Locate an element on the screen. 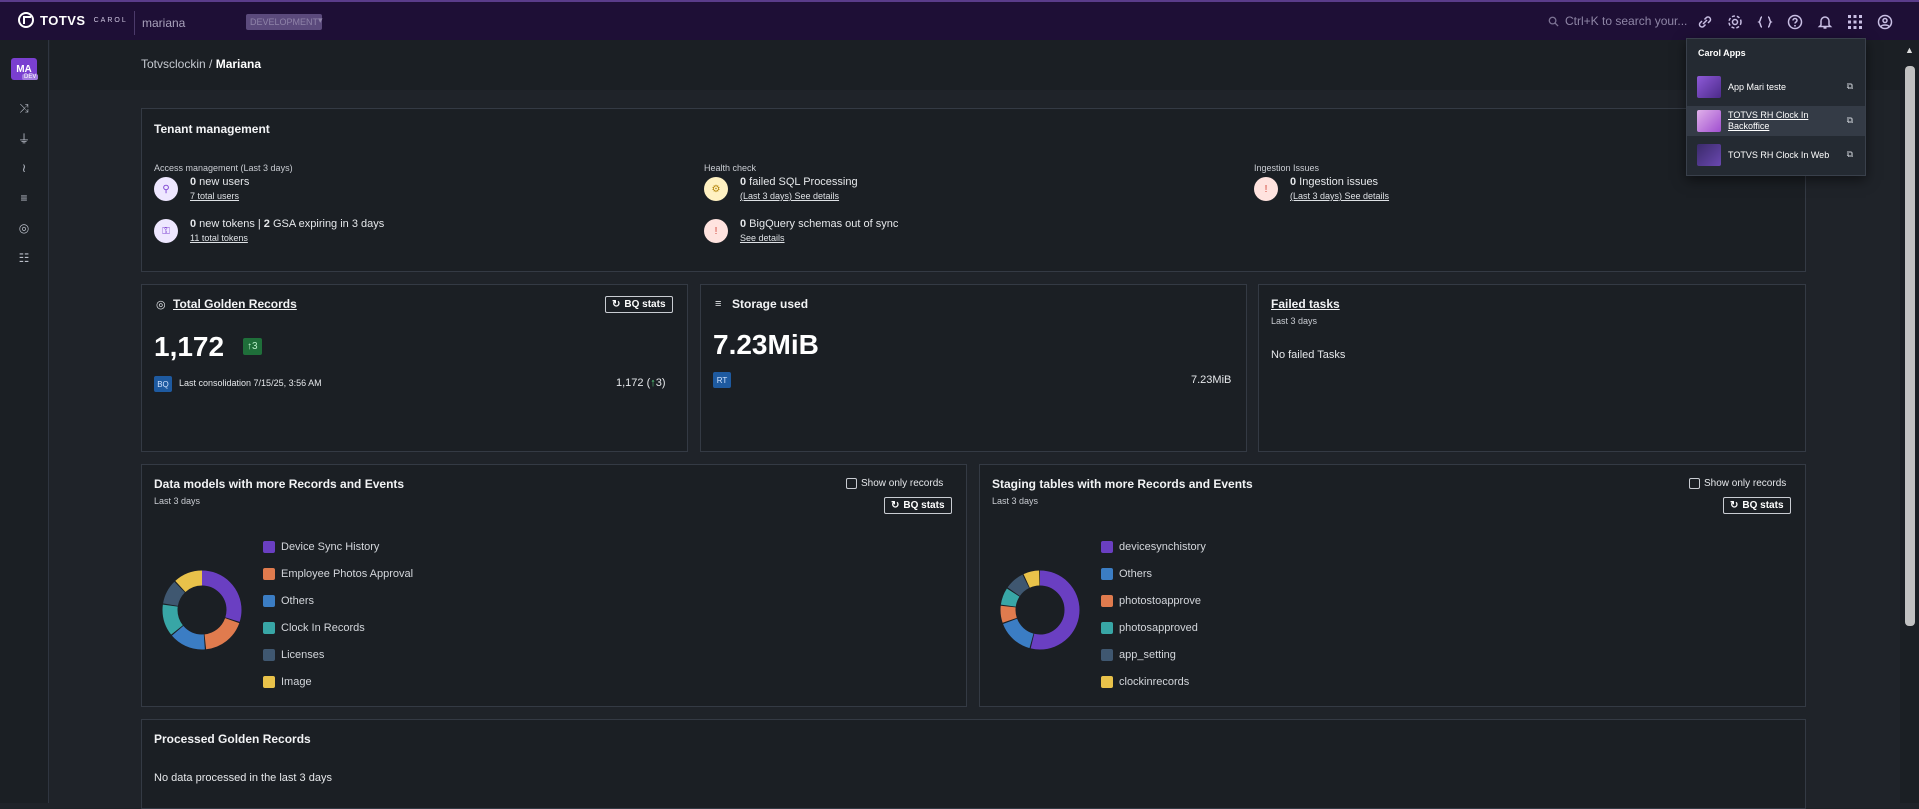 The width and height of the screenshot is (1919, 809). total-tokens-link: 11 total tokens is located at coordinates (219, 238).